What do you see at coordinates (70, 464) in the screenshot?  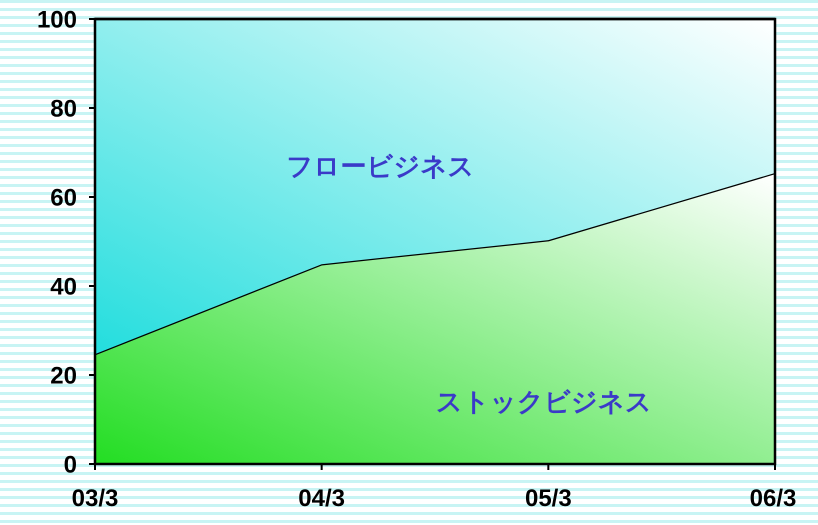 I see `y-tick-label: 0` at bounding box center [70, 464].